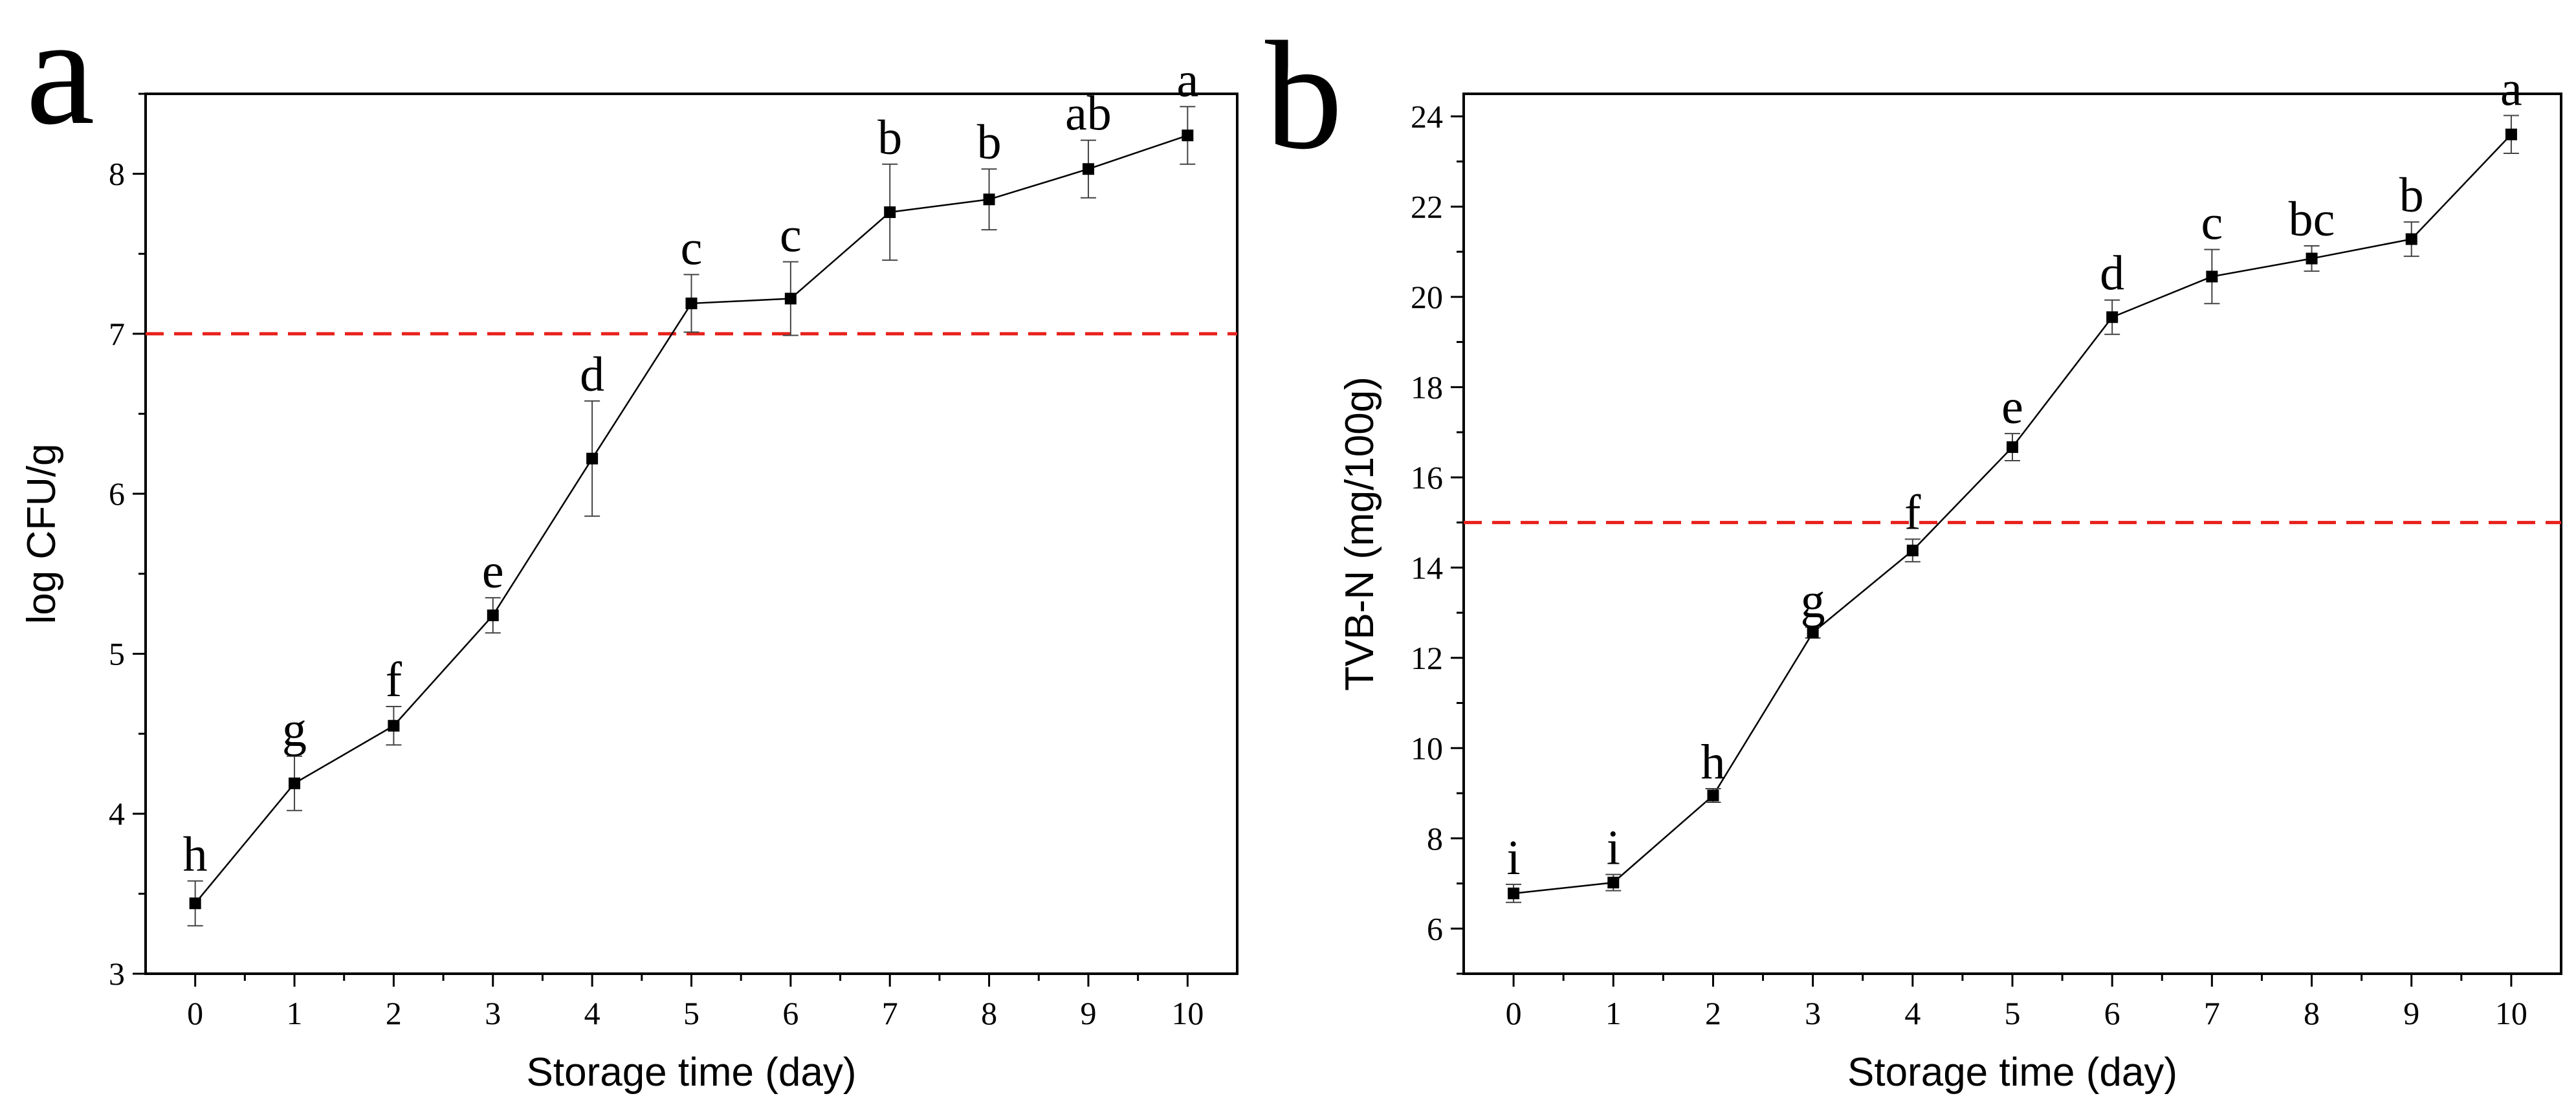 The height and width of the screenshot is (1118, 2576). I want to click on b-y-tick-label: 10, so click(1427, 748).